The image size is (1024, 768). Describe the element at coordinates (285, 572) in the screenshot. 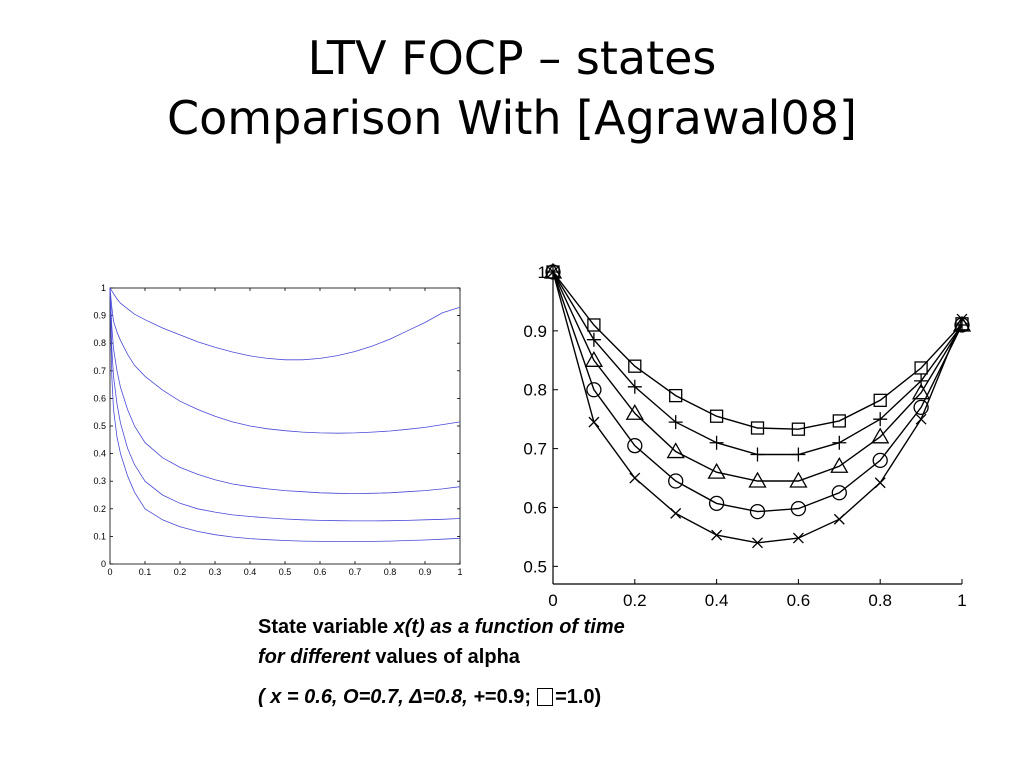

I see `x-tick-label: 0.5` at that location.